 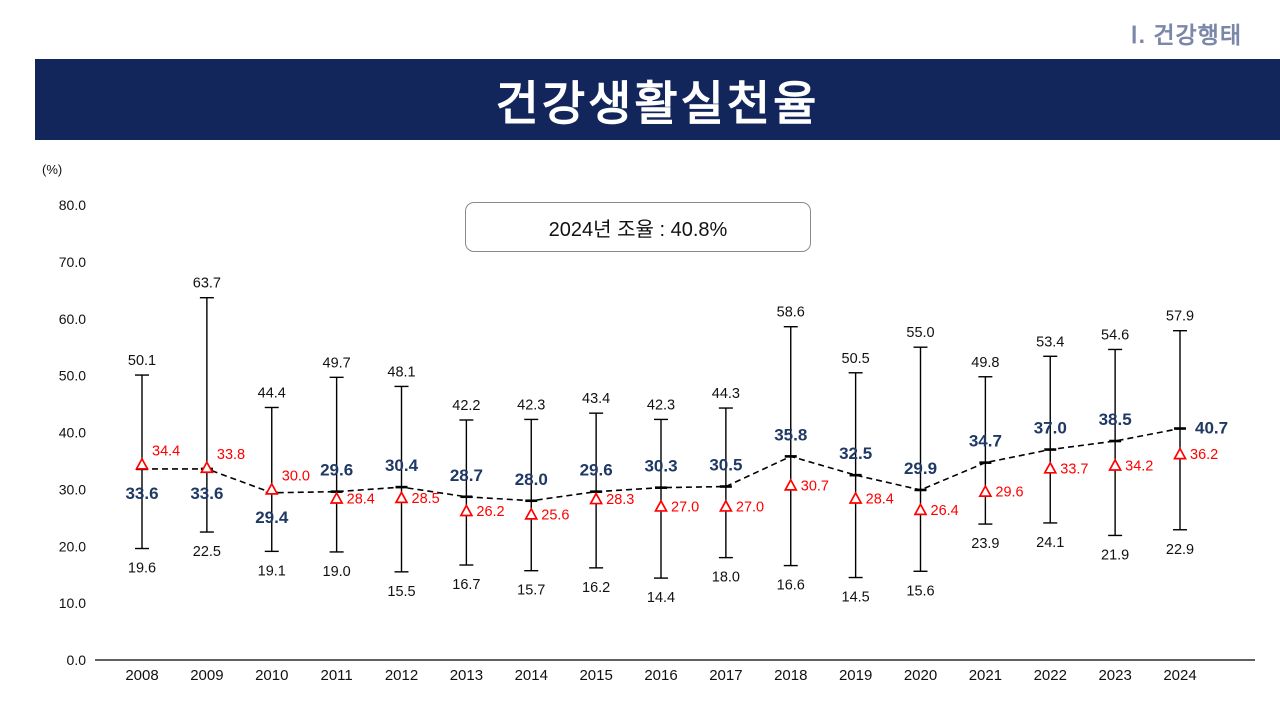 I want to click on low-value-label: 14.4, so click(x=661, y=598).